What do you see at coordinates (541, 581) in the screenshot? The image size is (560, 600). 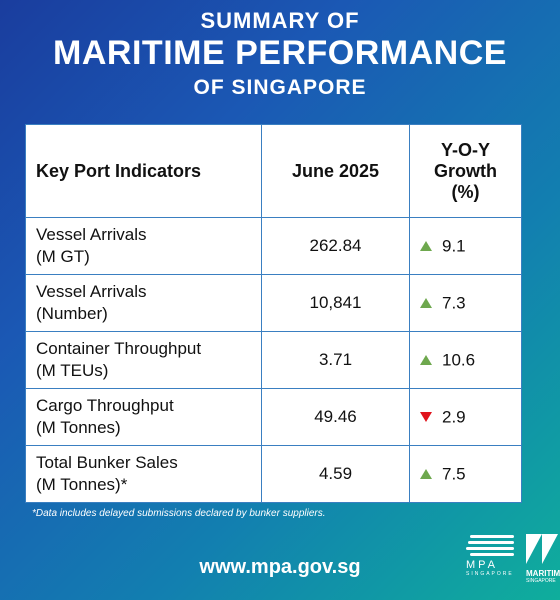 I see `maritime-logo-subtext: SINGAPORE` at bounding box center [541, 581].